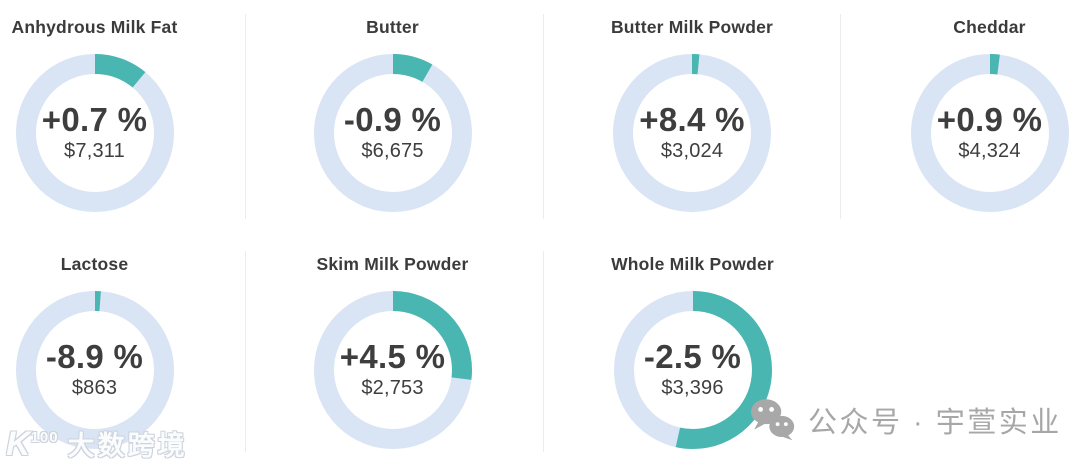 This screenshot has height=467, width=1080. What do you see at coordinates (989, 27) in the screenshot?
I see `product-title: Cheddar` at bounding box center [989, 27].